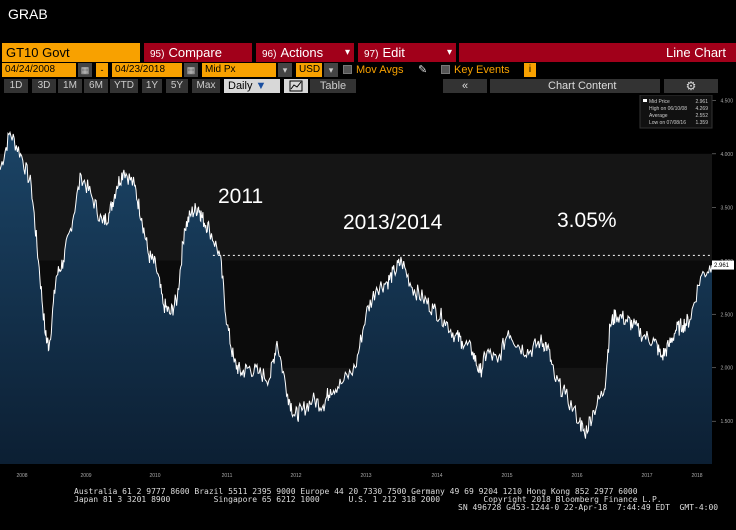 The height and width of the screenshot is (530, 736). Describe the element at coordinates (347, 52) in the screenshot. I see `actions-dropdown-icon: ▾` at that location.